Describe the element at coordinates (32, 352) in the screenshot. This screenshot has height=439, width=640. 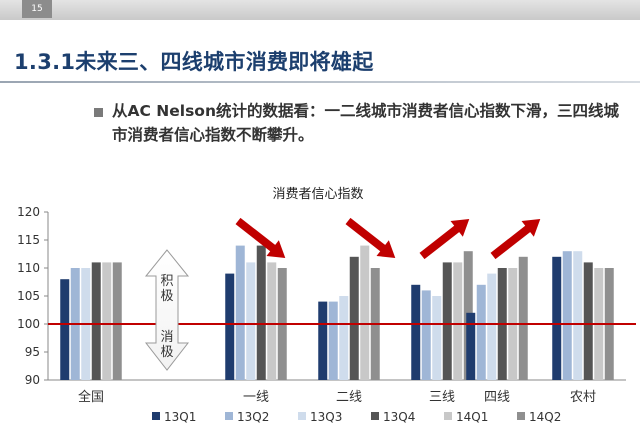
I see `y-tick-label: 95` at that location.